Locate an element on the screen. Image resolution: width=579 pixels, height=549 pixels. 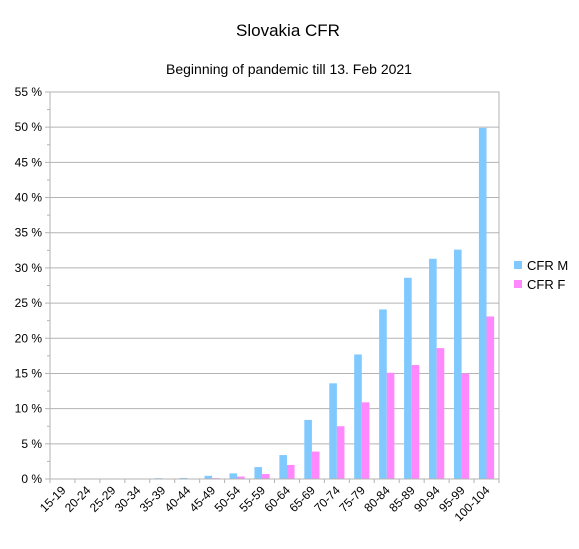
y-tick-label: 0 % is located at coordinates (31, 479).